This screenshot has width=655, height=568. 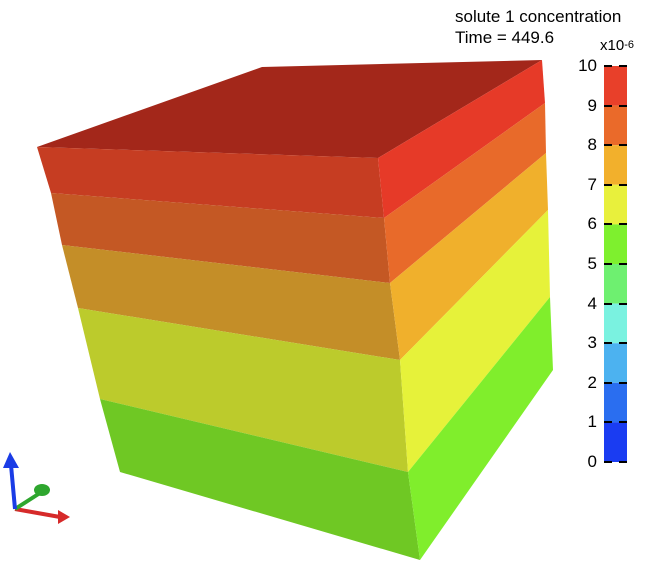 What do you see at coordinates (592, 105) in the screenshot?
I see `colorbar-tick-label: 9` at bounding box center [592, 105].